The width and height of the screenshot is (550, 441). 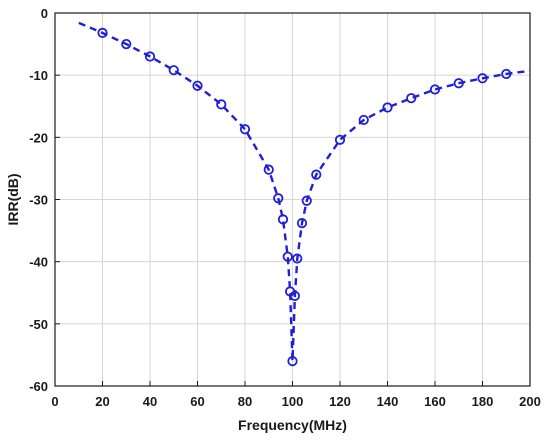 I want to click on y-tick-label: -50, so click(x=38, y=324).